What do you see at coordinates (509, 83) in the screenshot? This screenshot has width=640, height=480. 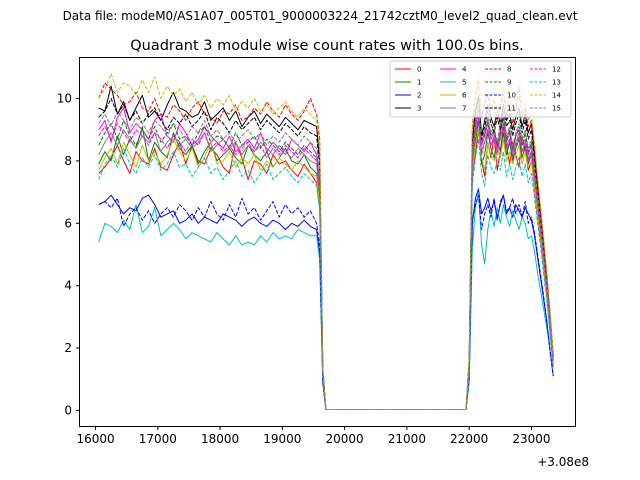 I see `legend-label-9: 9` at bounding box center [509, 83].